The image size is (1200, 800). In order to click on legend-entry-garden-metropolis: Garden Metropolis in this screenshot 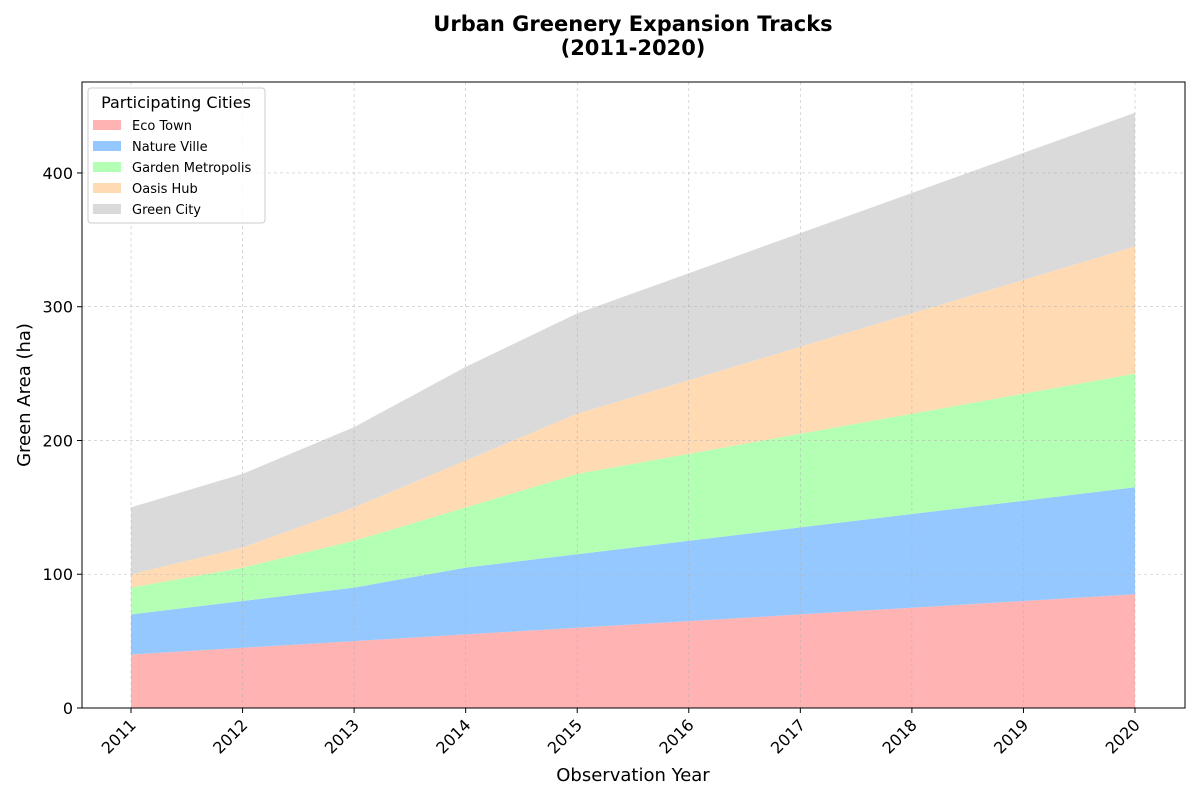, I will do `click(172, 168)`.